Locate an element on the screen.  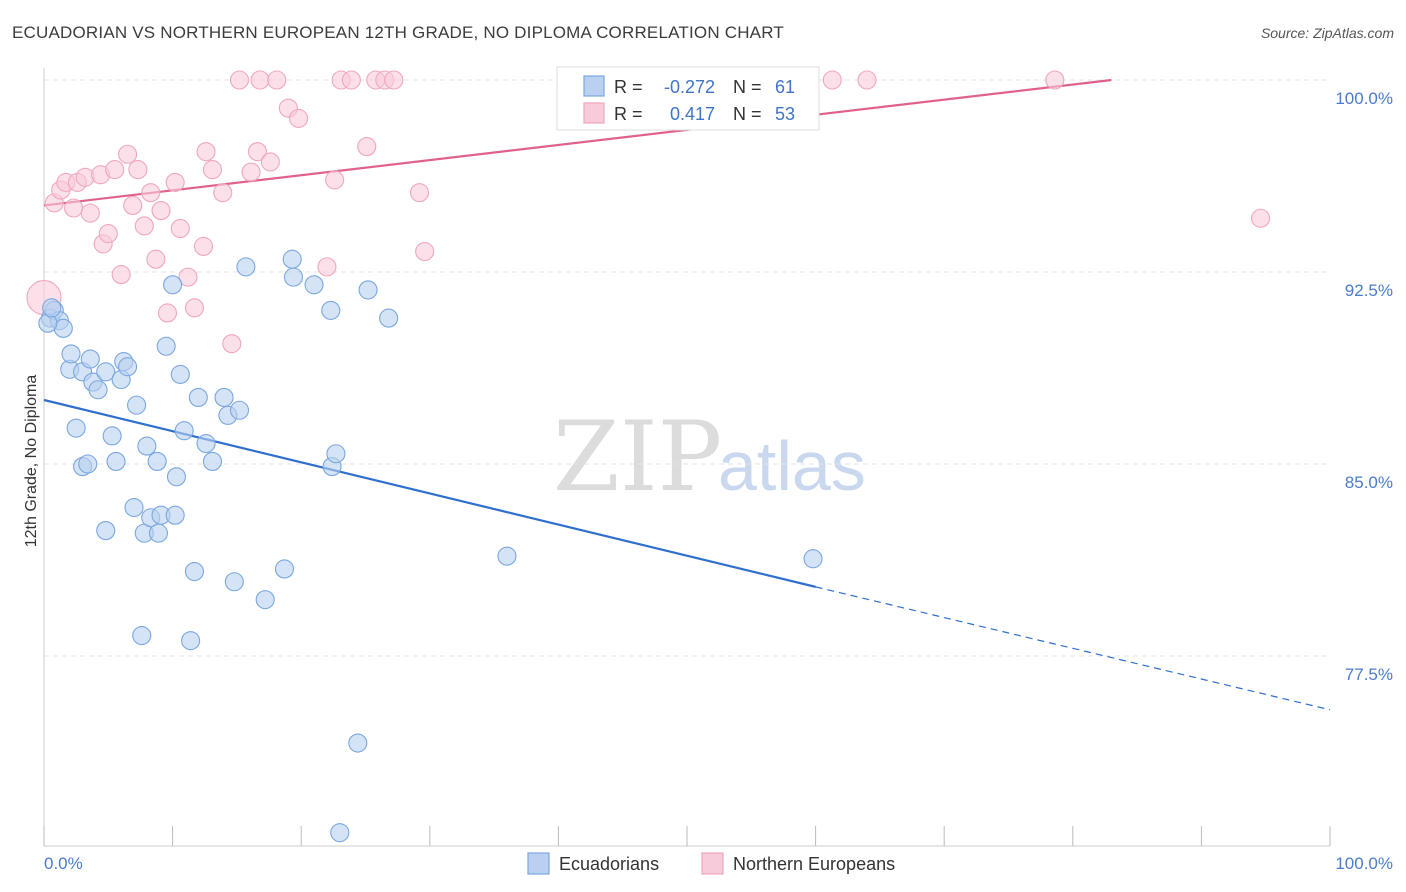
stats-legend: R = -0.272 N = 61 R = 0.417 N = 53 is located at coordinates (688, 98).